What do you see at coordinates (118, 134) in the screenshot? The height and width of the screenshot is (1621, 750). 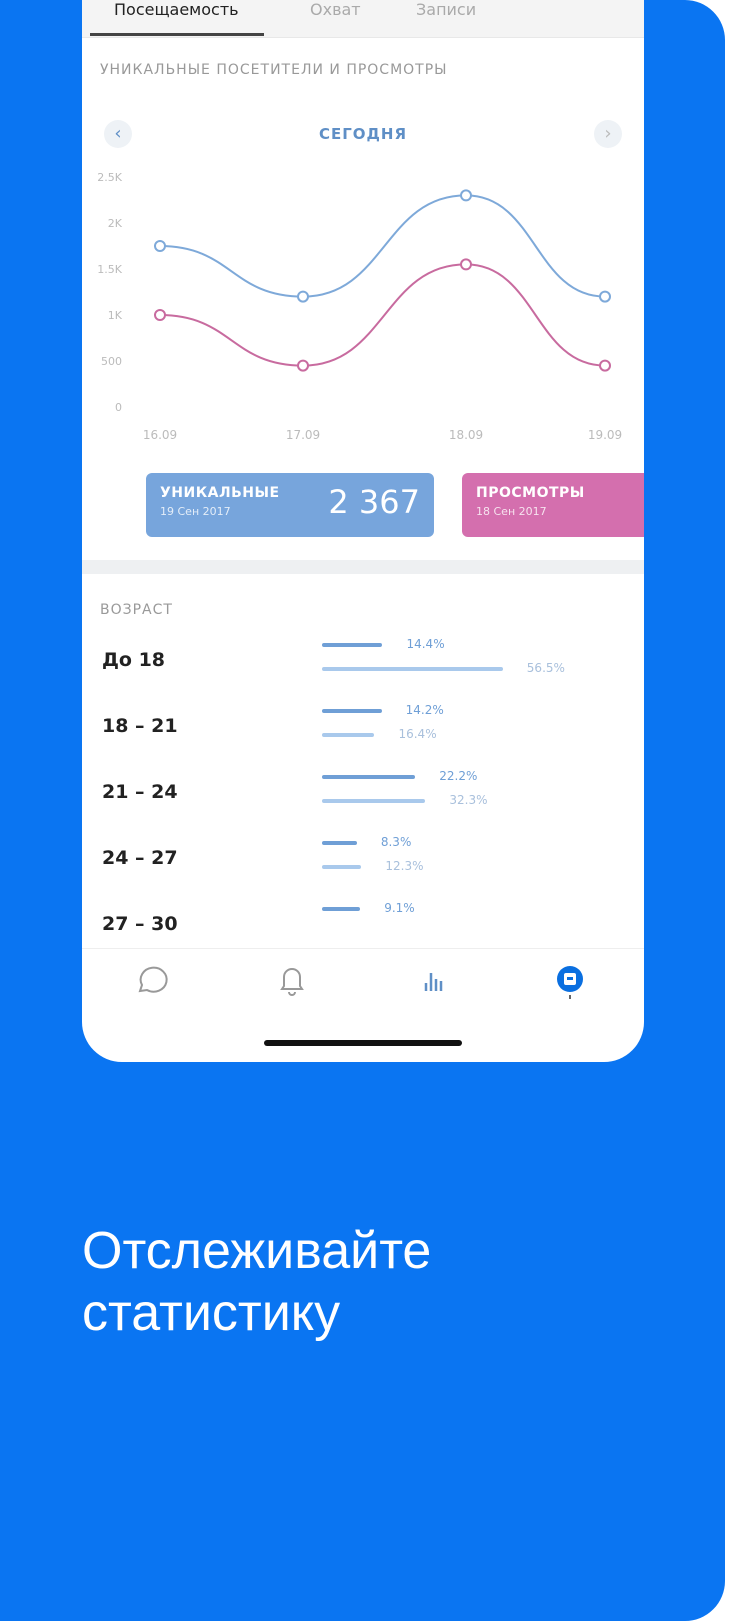 I see `chevron-left-icon: ‹` at bounding box center [118, 134].